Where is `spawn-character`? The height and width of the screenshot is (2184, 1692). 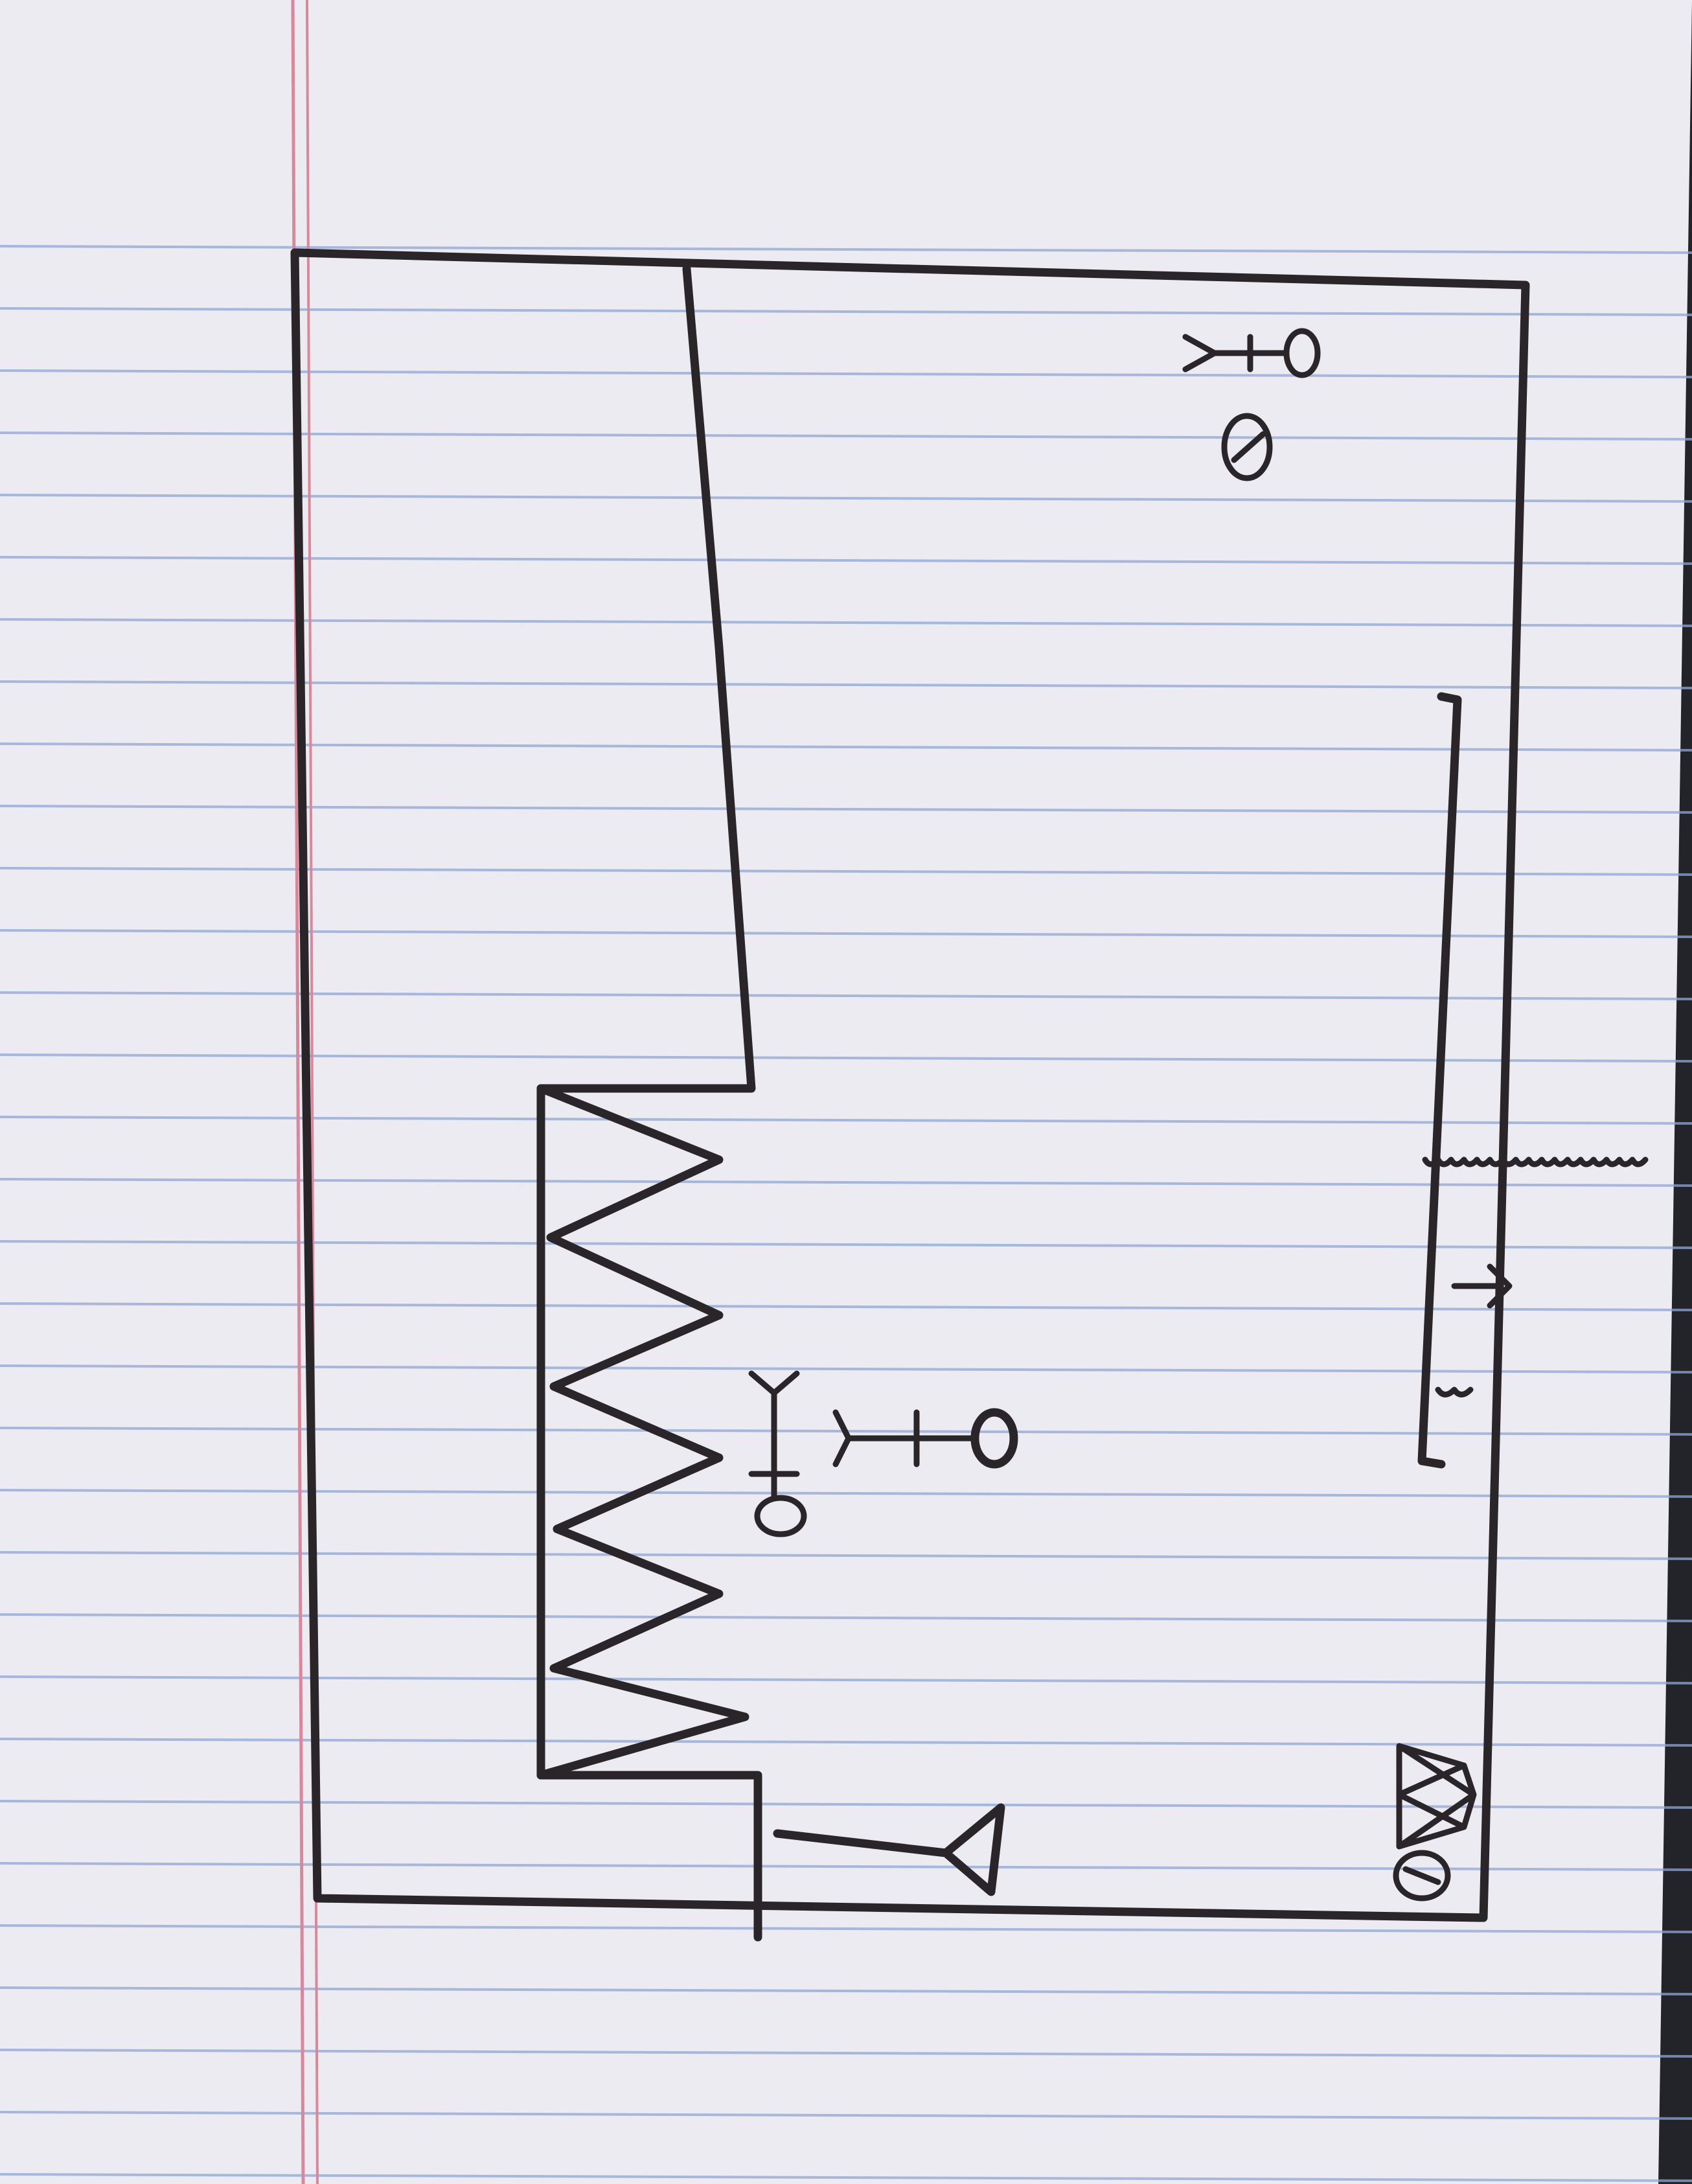 spawn-character is located at coordinates (1251, 404).